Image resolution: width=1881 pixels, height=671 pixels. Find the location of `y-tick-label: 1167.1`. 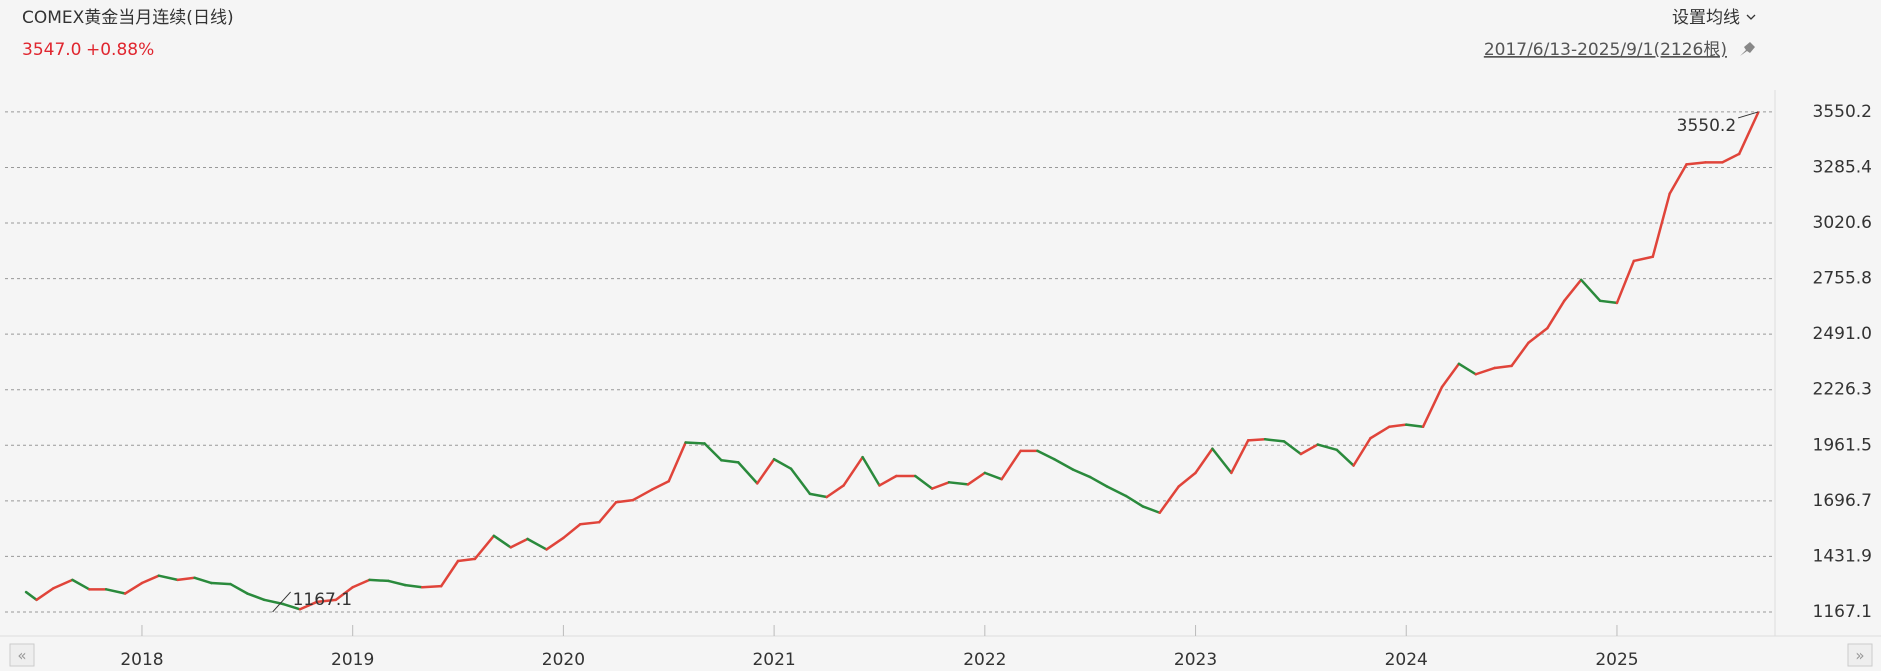

y-tick-label: 1167.1 is located at coordinates (1842, 612).